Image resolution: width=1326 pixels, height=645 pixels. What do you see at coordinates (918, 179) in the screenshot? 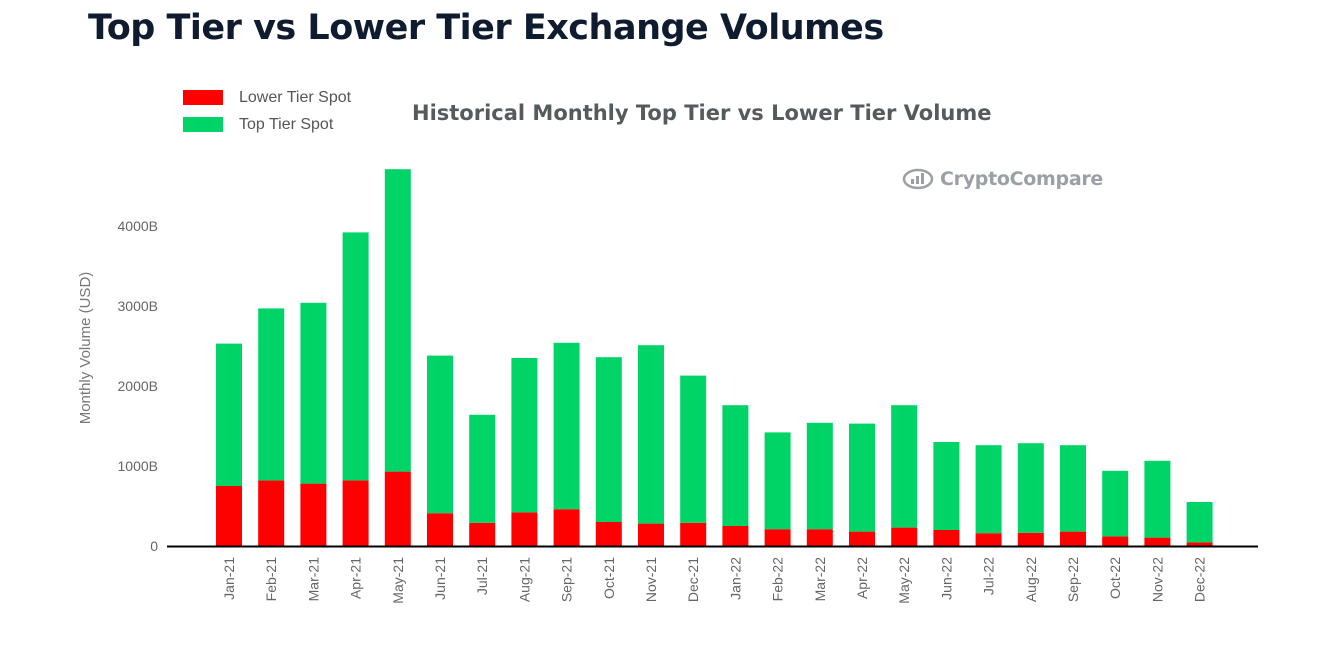
I see `cryptocompare-logo-icon` at bounding box center [918, 179].